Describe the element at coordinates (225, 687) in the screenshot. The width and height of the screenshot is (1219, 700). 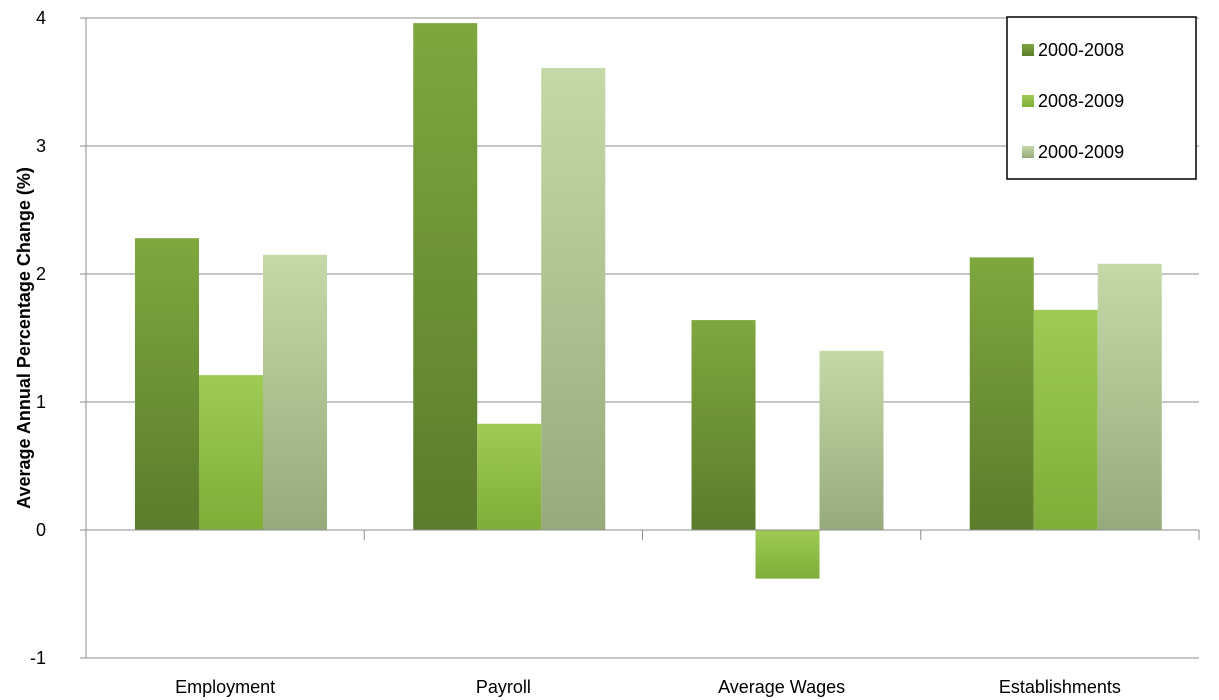
I see `x-category-label: Employment` at that location.